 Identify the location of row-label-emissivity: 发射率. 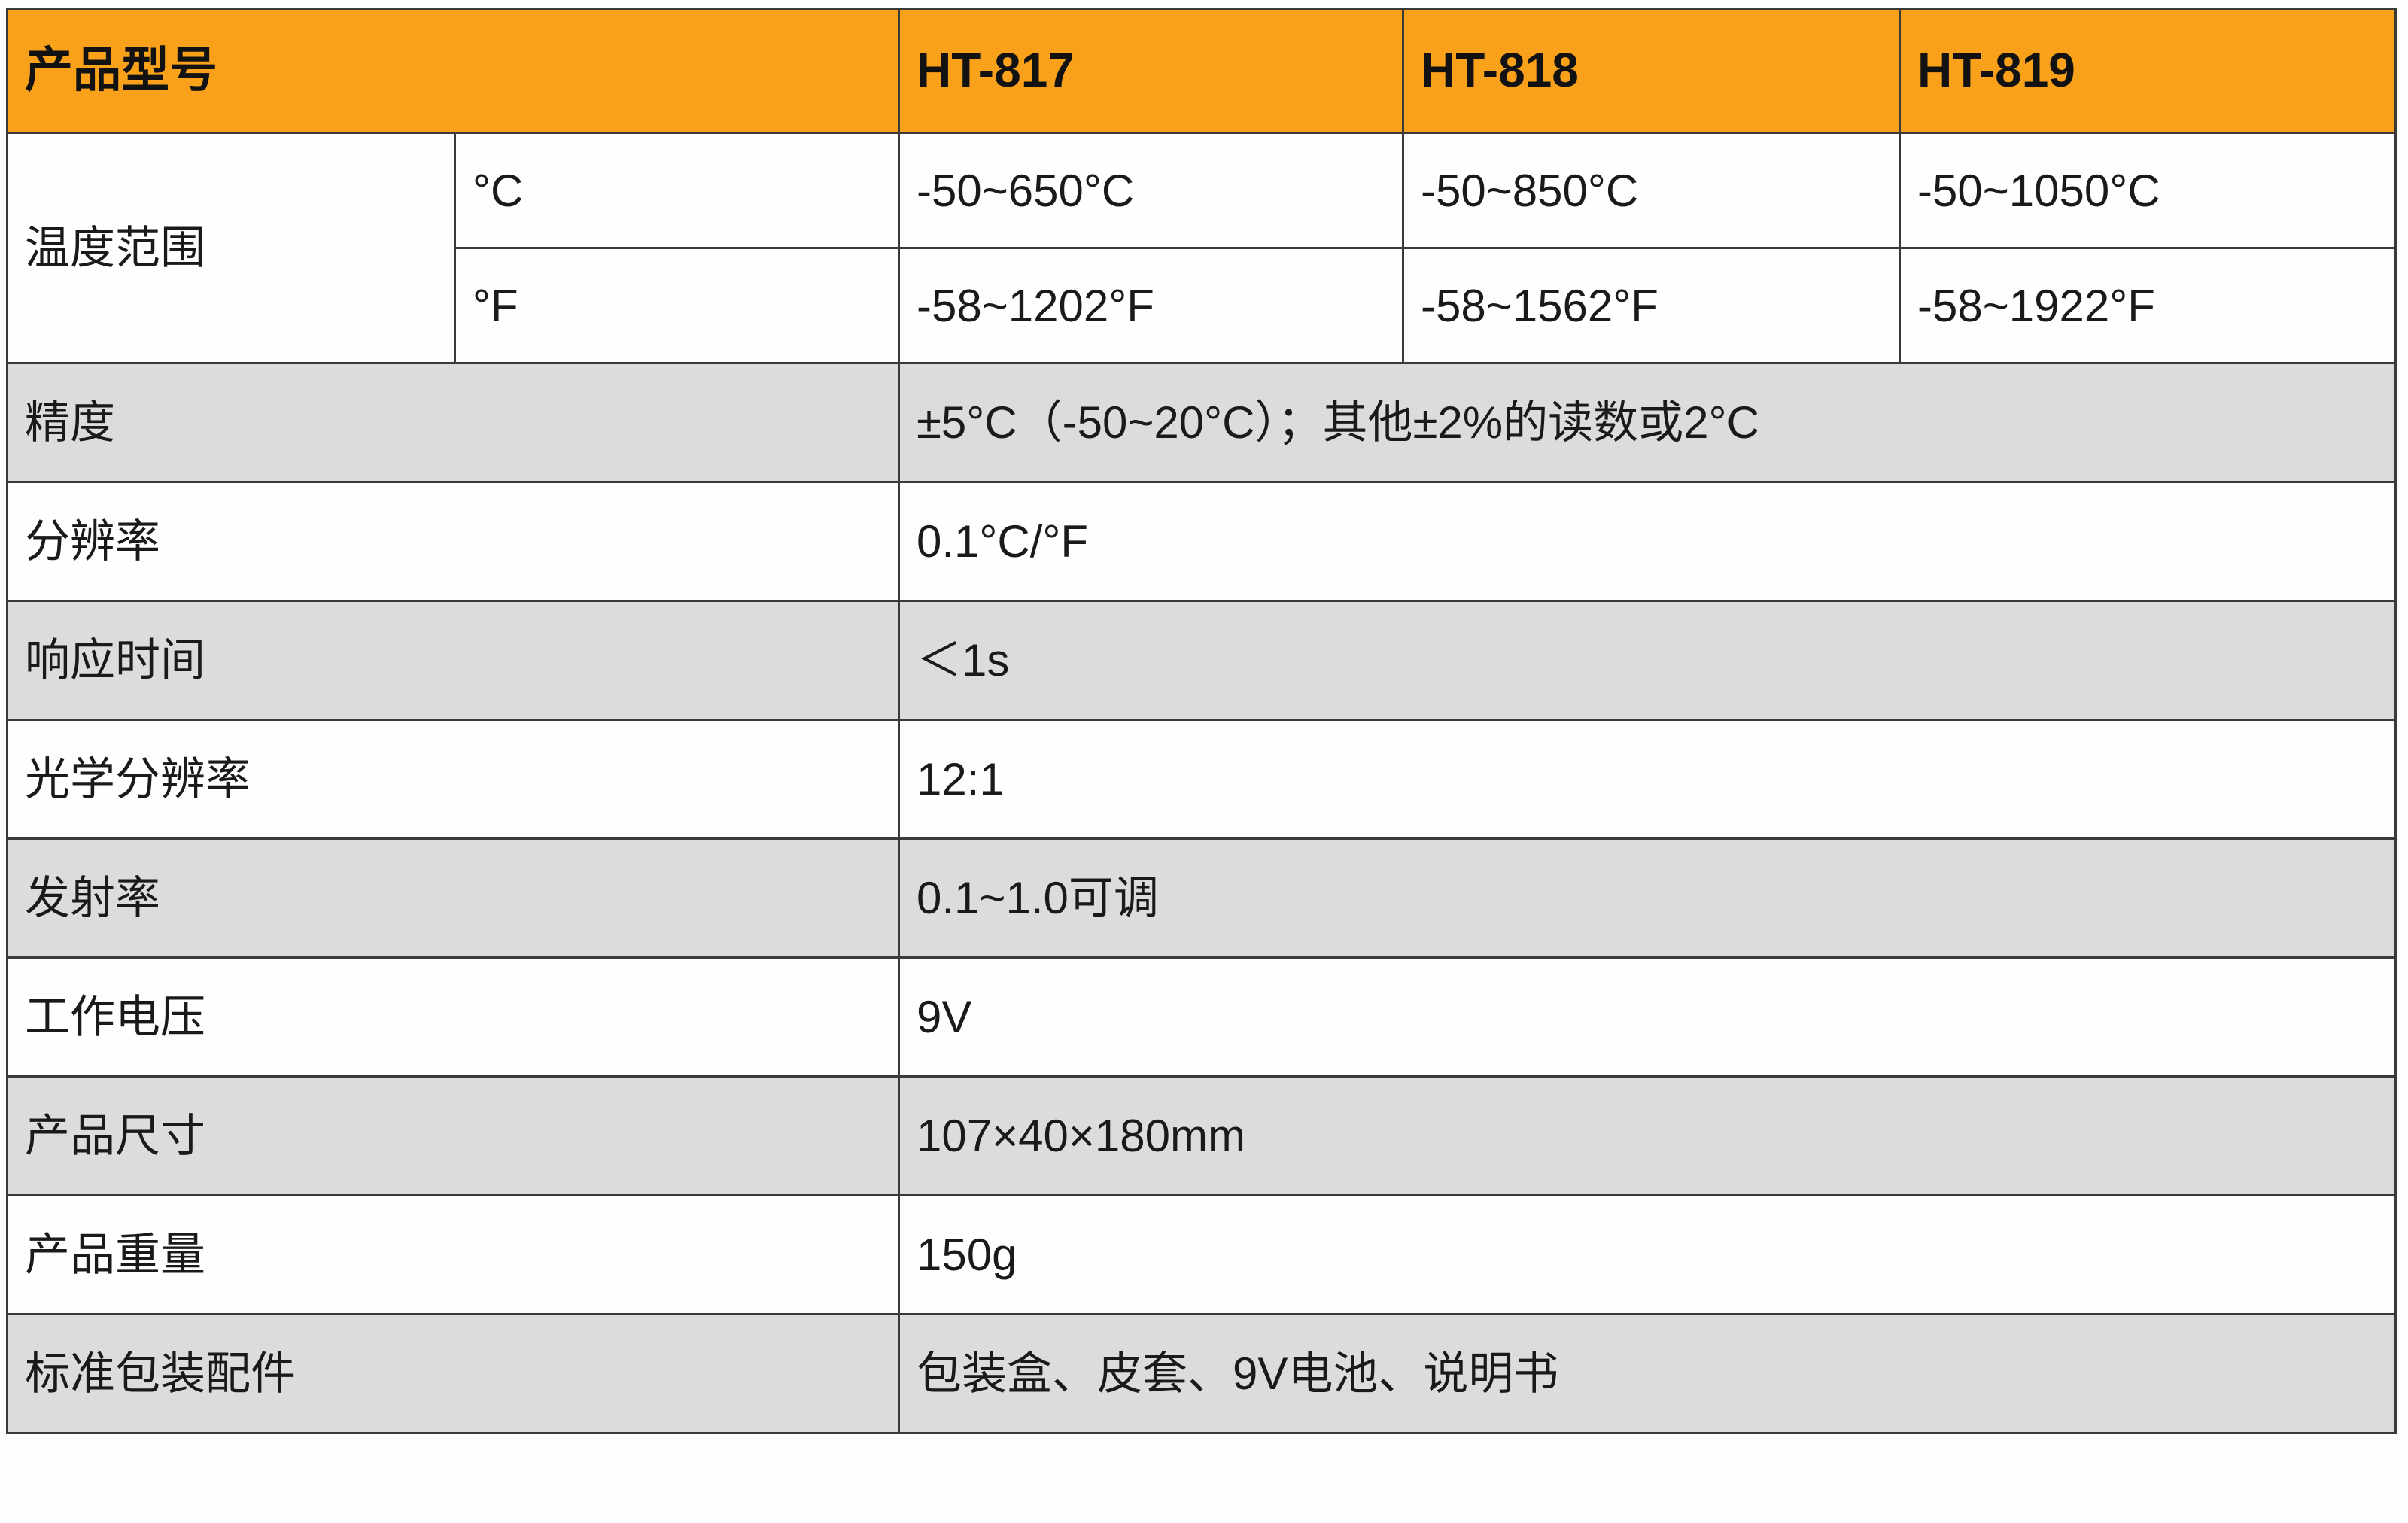
(453, 898).